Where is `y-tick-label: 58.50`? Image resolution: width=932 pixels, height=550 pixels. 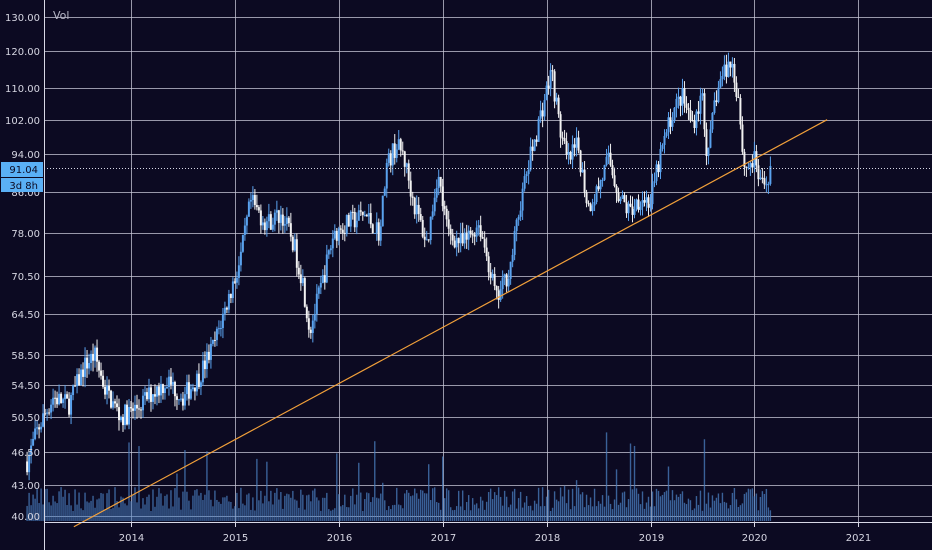 y-tick-label: 58.50 is located at coordinates (25, 356).